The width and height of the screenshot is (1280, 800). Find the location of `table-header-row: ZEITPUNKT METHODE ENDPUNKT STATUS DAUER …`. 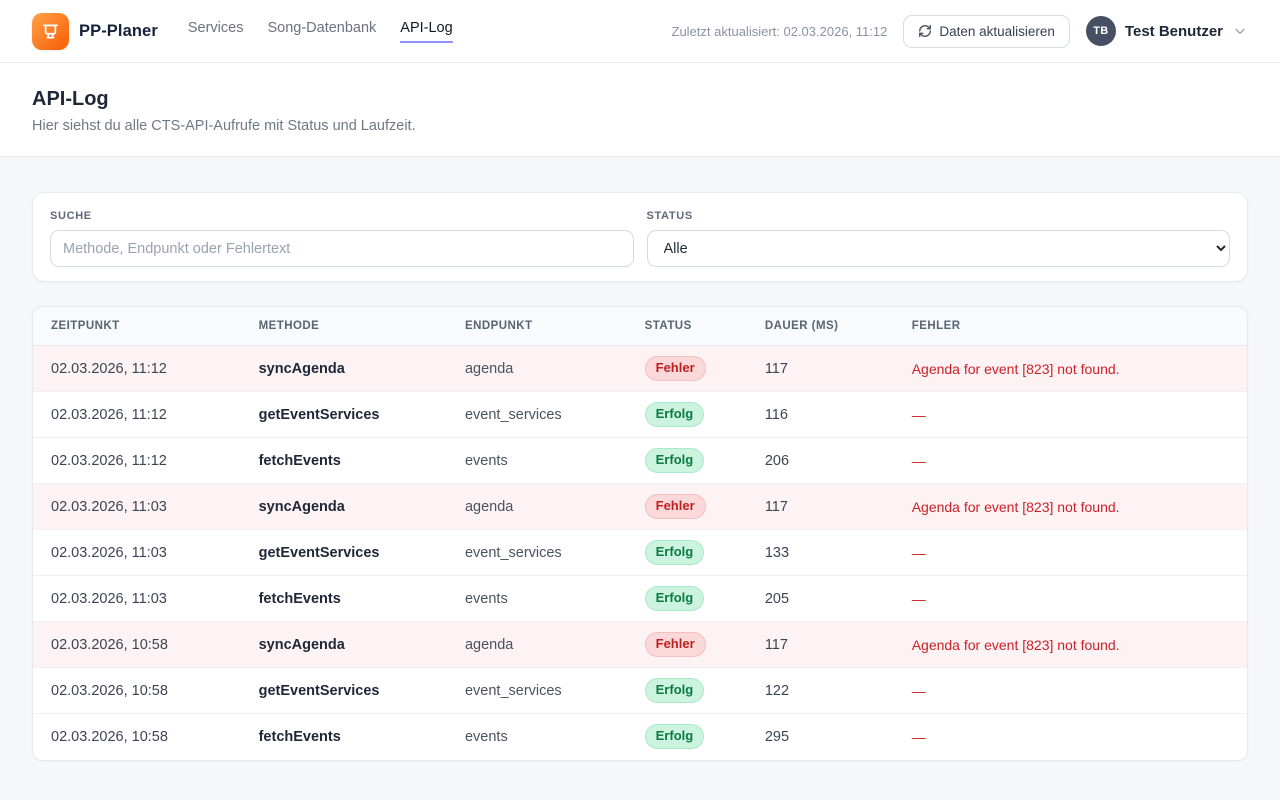

table-header-row: ZEITPUNKT METHODE ENDPUNKT STATUS DAUER … is located at coordinates (640, 326).